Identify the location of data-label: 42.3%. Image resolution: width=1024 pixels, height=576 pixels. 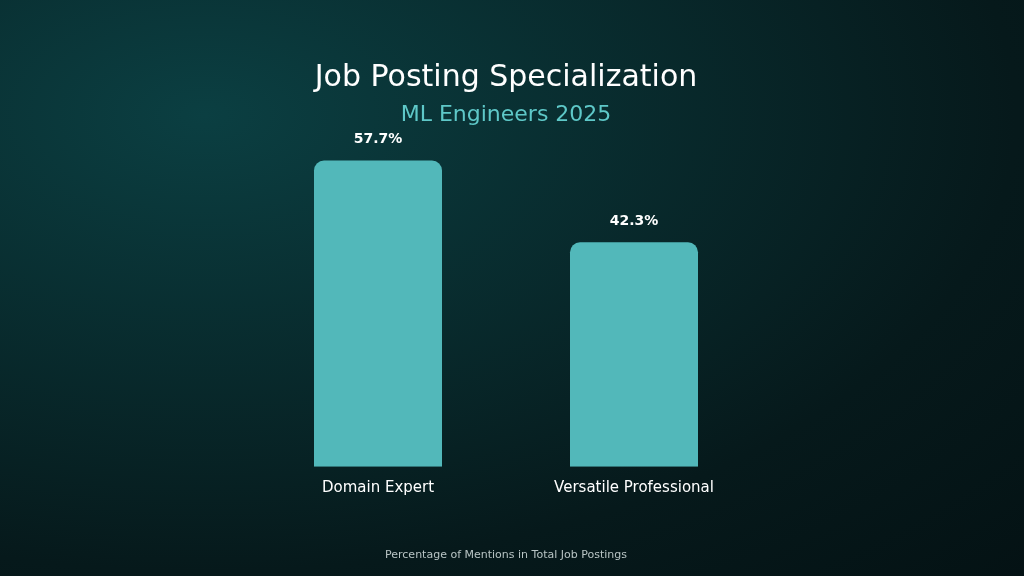
(634, 219).